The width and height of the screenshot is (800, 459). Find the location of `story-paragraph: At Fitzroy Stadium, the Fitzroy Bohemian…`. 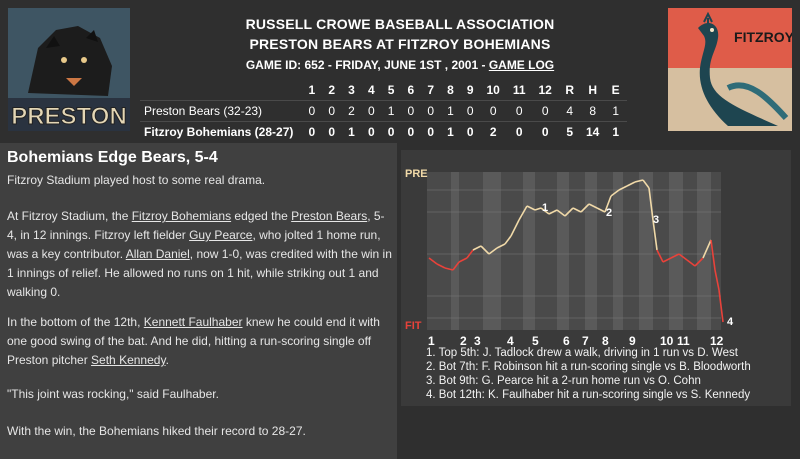

story-paragraph: At Fitzroy Stadium, the Fitzroy Bohemian… is located at coordinates (200, 254).